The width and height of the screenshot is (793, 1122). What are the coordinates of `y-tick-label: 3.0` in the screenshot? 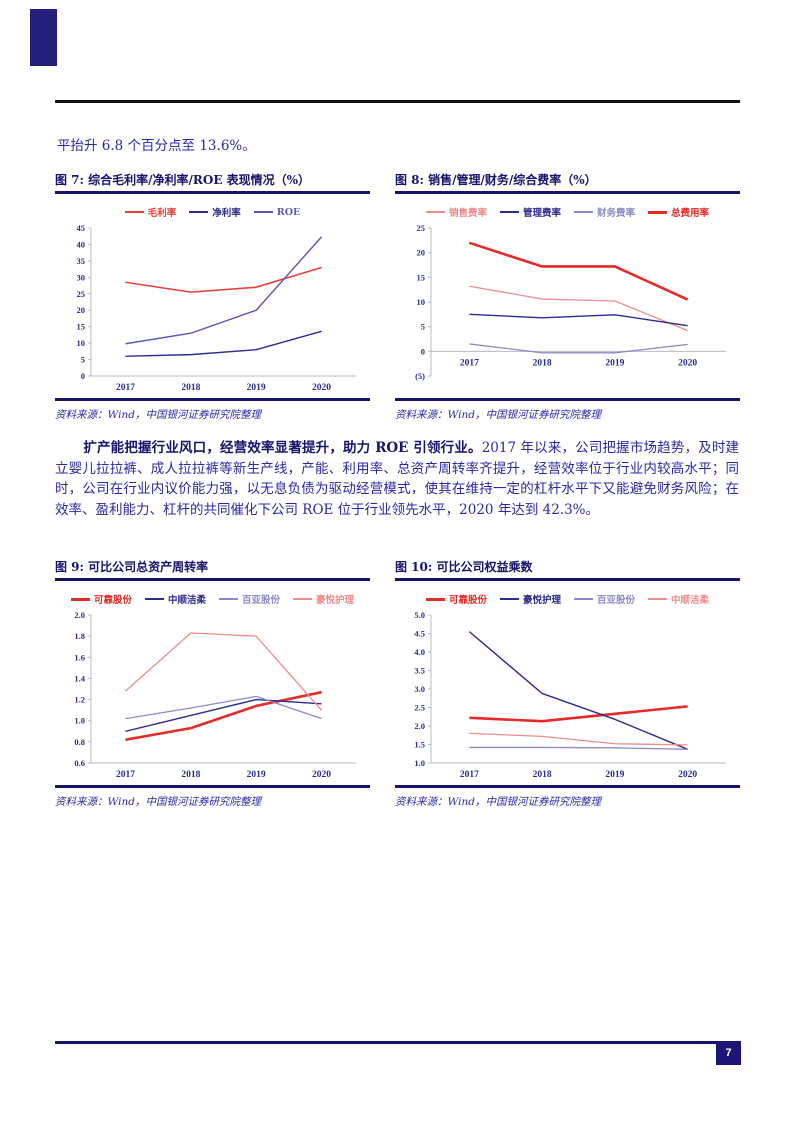 It's located at (419, 689).